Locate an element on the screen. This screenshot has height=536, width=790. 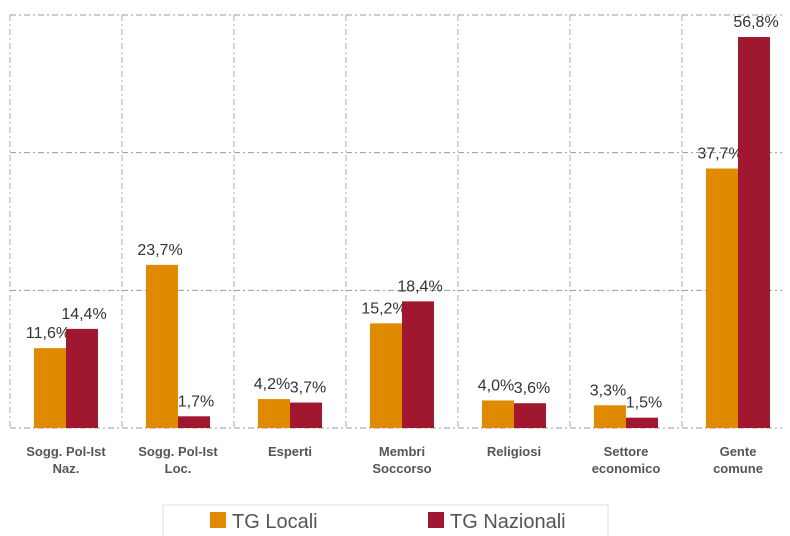
x-tick-label: Sogg. Pol-Ist Loc. is located at coordinates (178, 460).